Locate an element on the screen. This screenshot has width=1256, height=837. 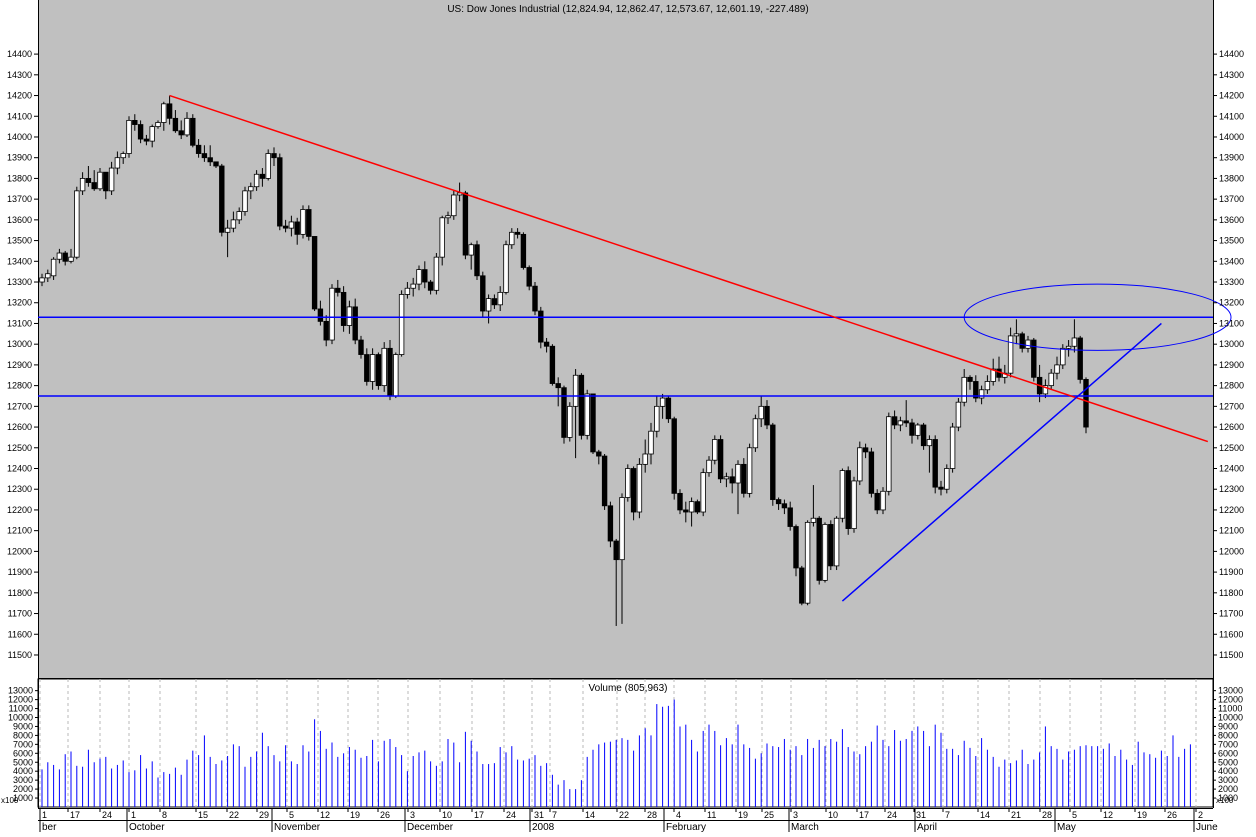
price-tick-label-left: 14000 is located at coordinates (19, 137).